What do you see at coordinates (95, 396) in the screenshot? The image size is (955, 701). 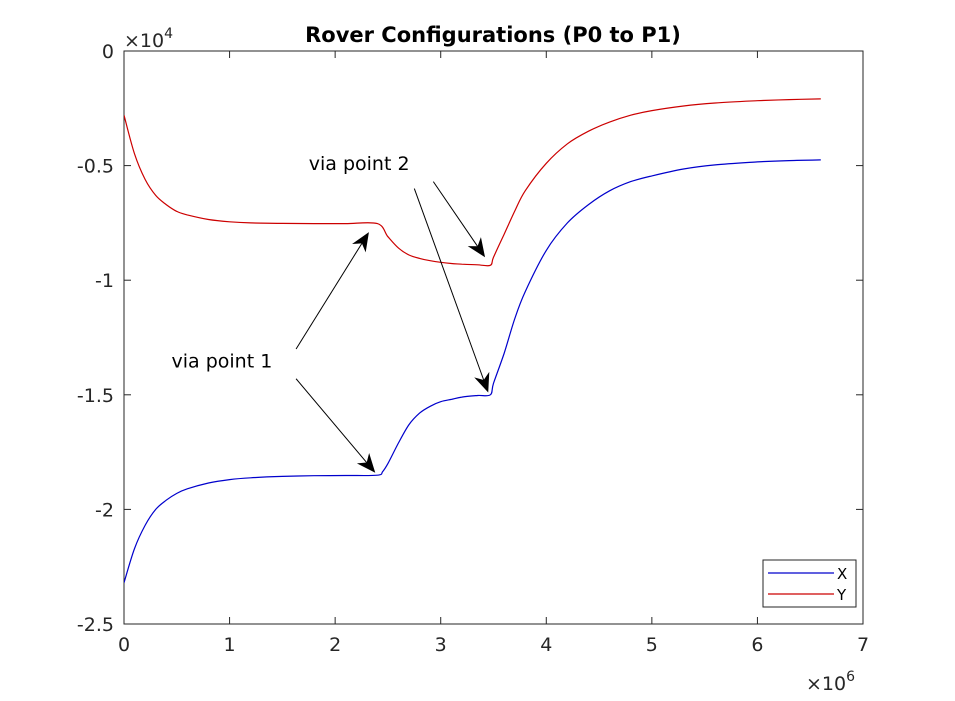 I see `y-tick-label-3: -1.5` at bounding box center [95, 396].